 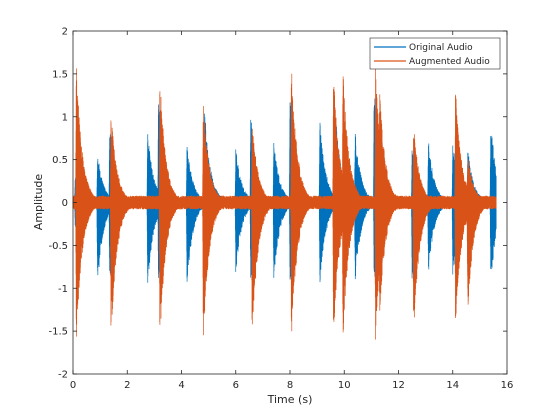 I want to click on y-tick-label: 0, so click(x=65, y=203).